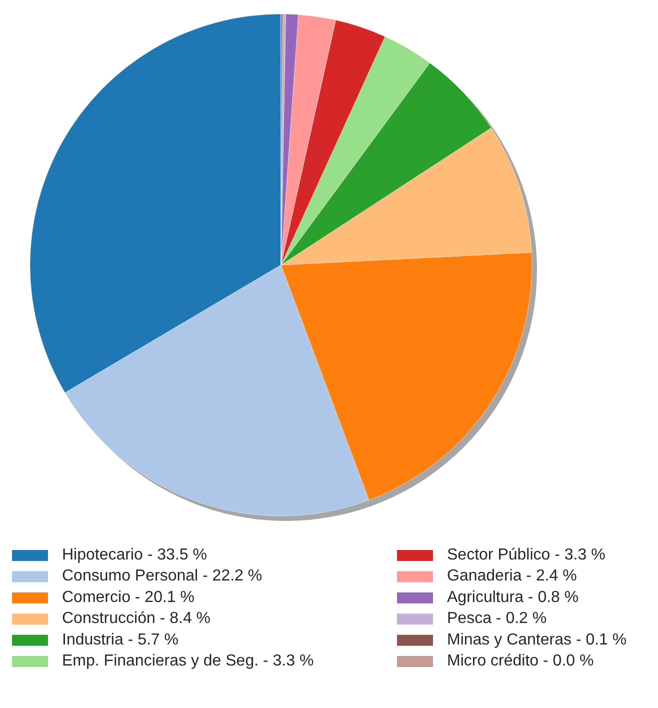 This screenshot has width=658, height=708. Describe the element at coordinates (128, 597) in the screenshot. I see `legend-label: Comercio - 20.1 %` at that location.